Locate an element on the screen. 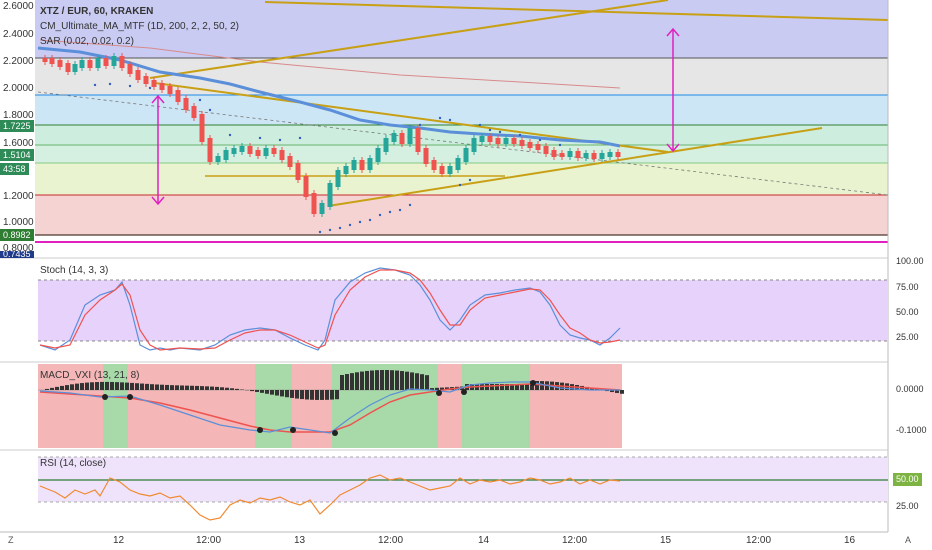  macd-tick: 0.0000 is located at coordinates (910, 389).